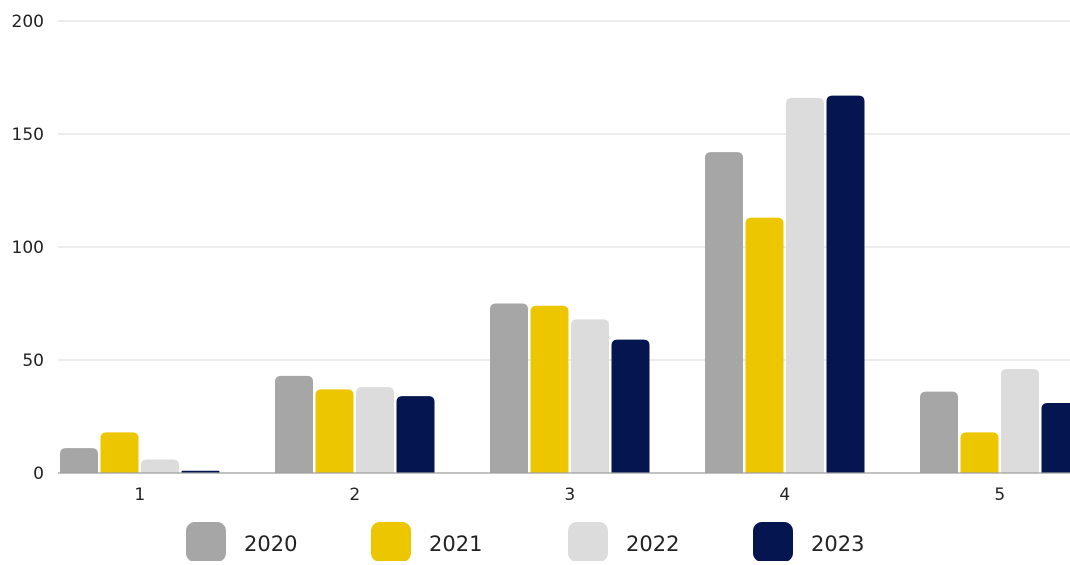 This screenshot has height=565, width=1070. I want to click on x-tick-label: 3, so click(569, 495).